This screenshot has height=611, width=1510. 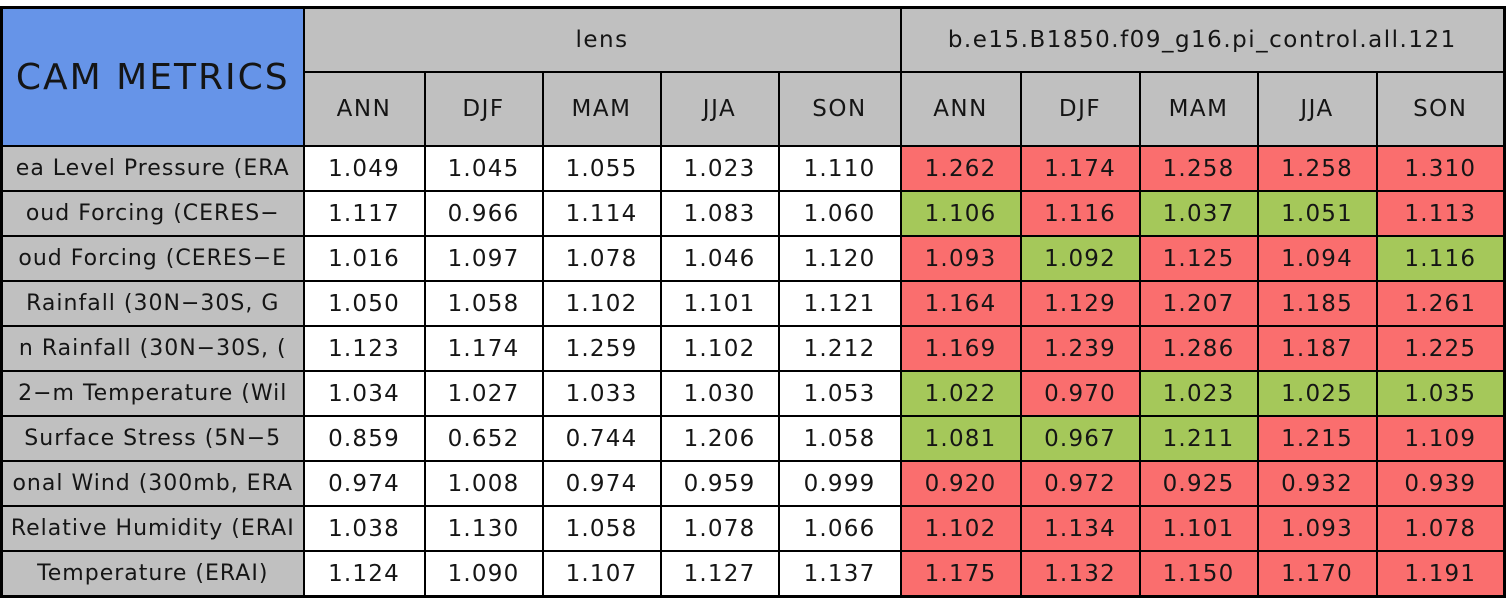 I want to click on metric-value-control: 0.920, so click(x=960, y=483).